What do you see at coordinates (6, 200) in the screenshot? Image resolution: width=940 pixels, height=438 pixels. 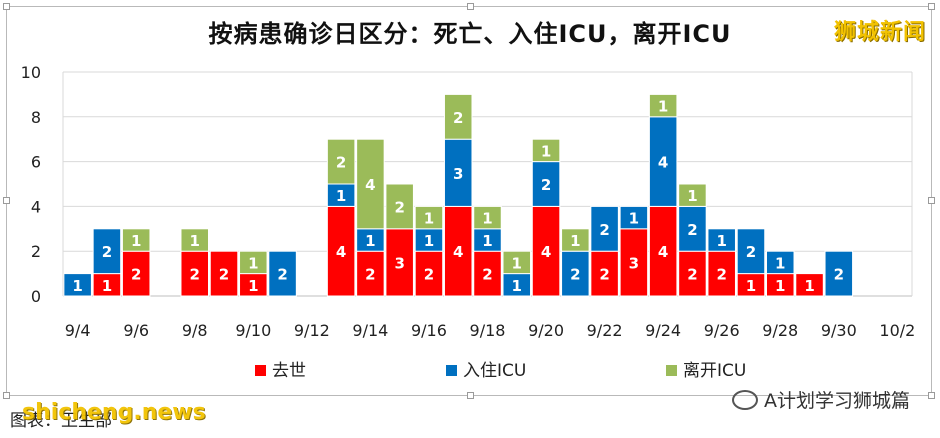 I see `resize-handle-ml` at bounding box center [6, 200].